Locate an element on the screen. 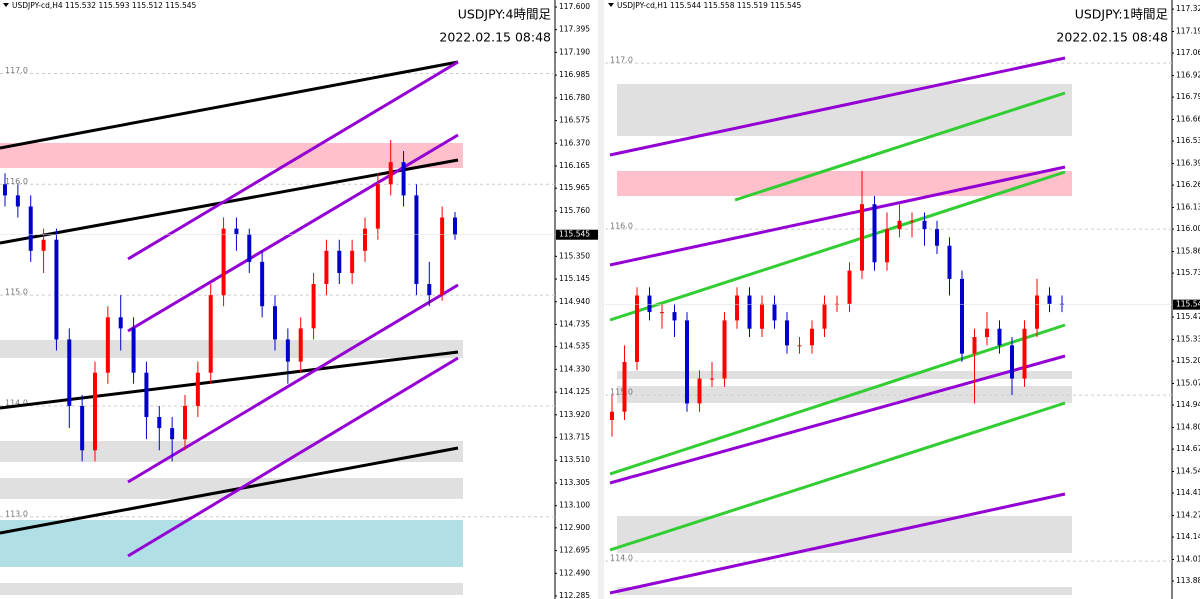  y-tick-label: 114.410 is located at coordinates (1188, 492).